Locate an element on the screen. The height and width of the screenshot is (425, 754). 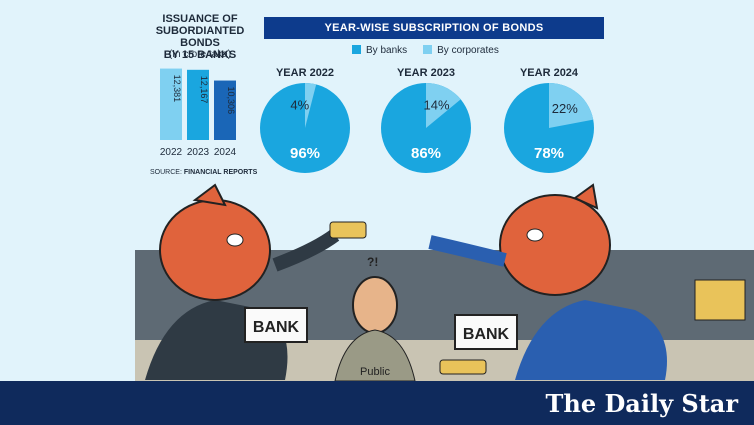
right-cash-bundle is located at coordinates (463, 367).